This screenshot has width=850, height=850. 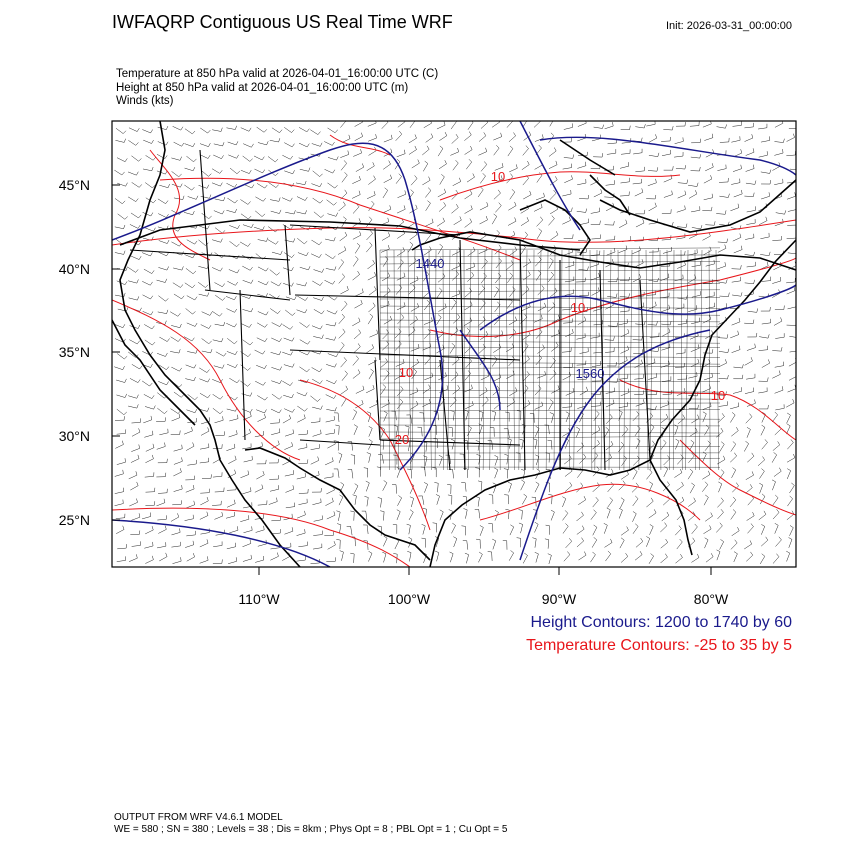 I want to click on height-contour, so click(x=667, y=156).